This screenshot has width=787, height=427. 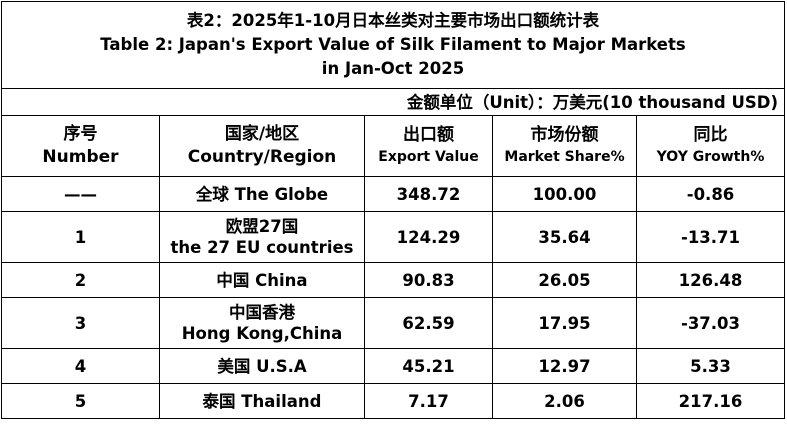 What do you see at coordinates (710, 146) in the screenshot?
I see `header-yoy-growth: 同比 YOY Growth%` at bounding box center [710, 146].